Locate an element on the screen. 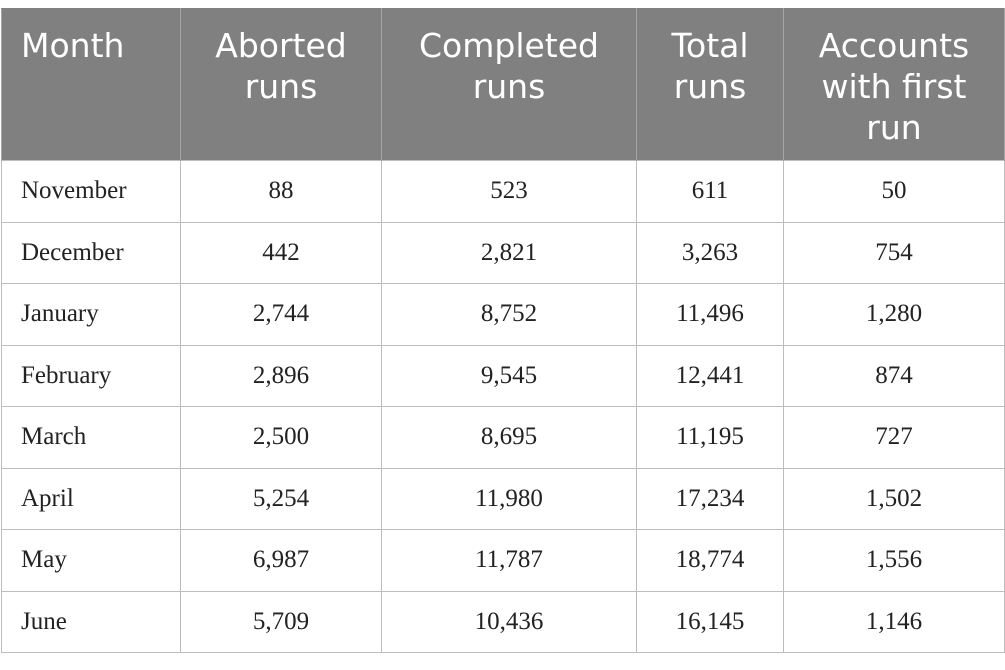  table-row: November 88 523 611 50 is located at coordinates (503, 191).